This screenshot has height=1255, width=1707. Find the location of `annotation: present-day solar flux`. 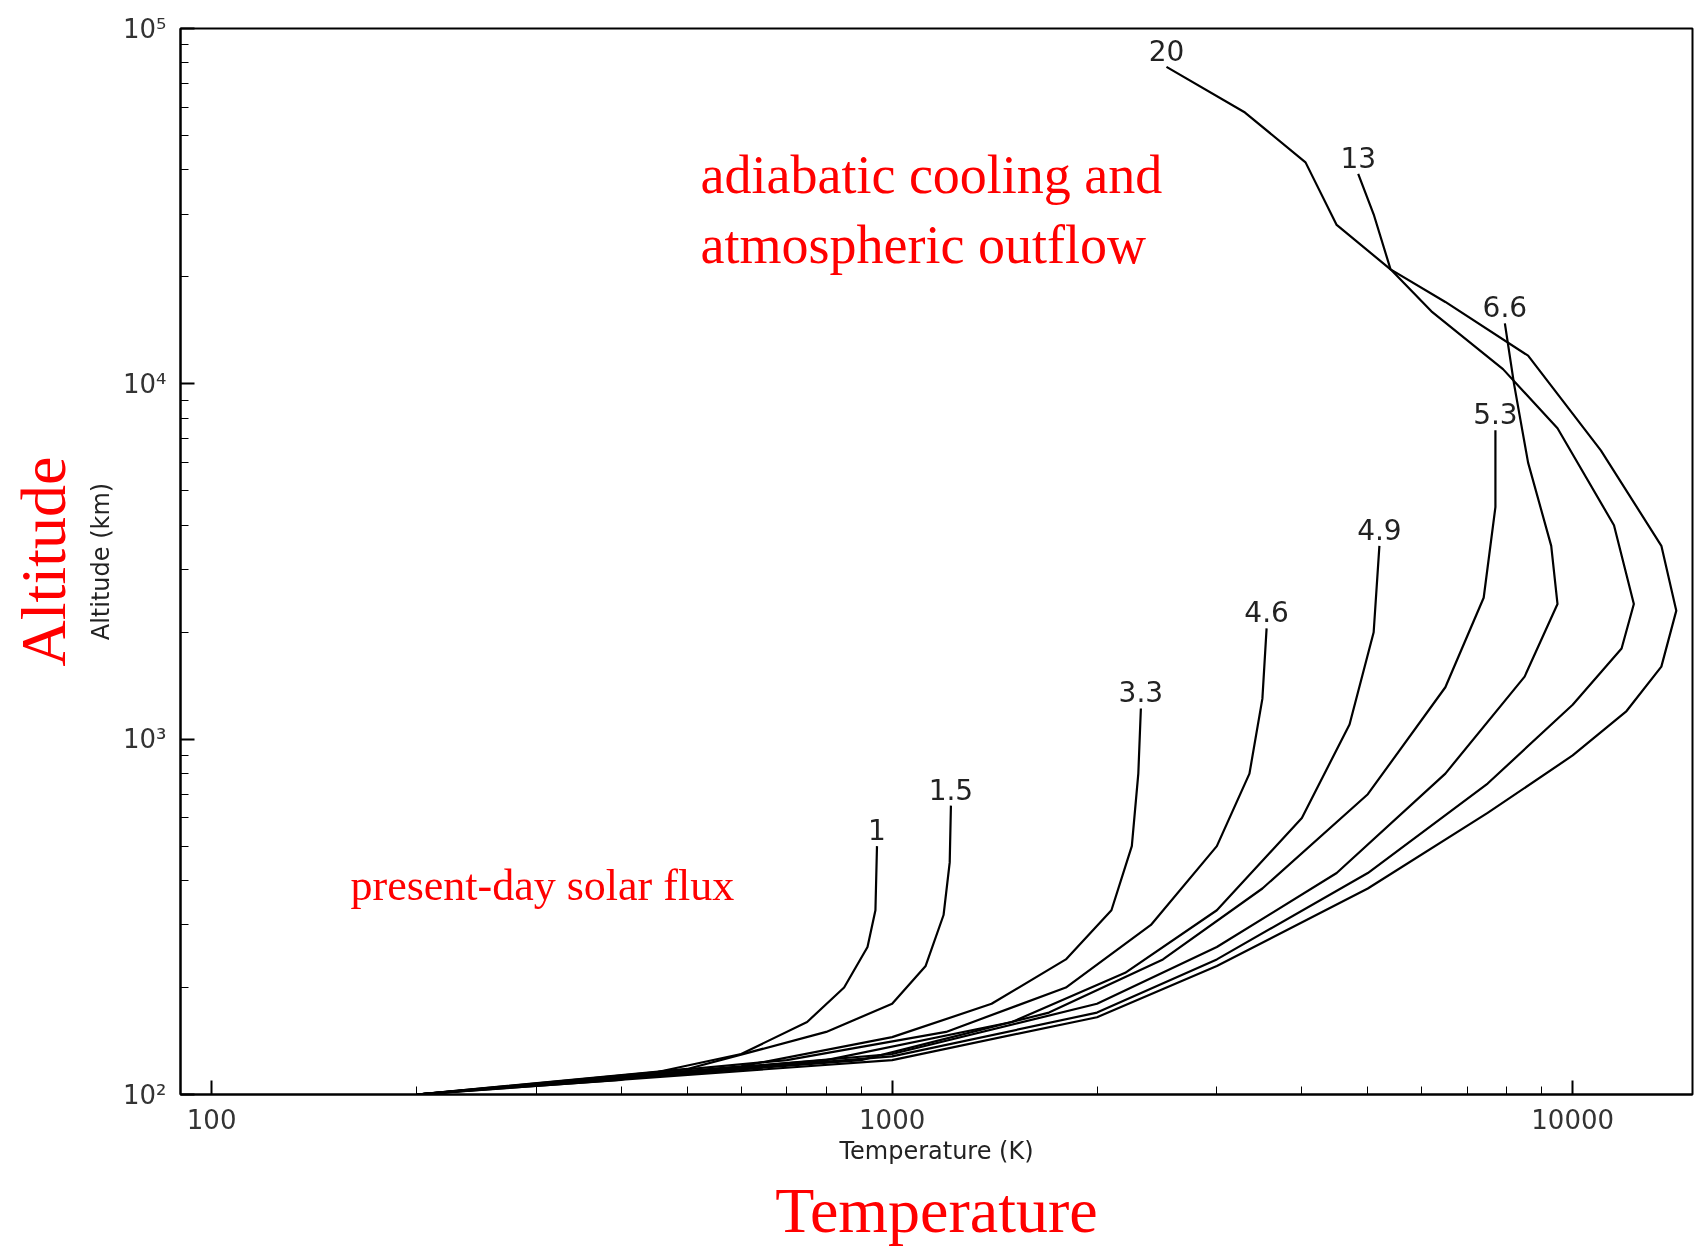

annotation: present-day solar flux is located at coordinates (542, 885).